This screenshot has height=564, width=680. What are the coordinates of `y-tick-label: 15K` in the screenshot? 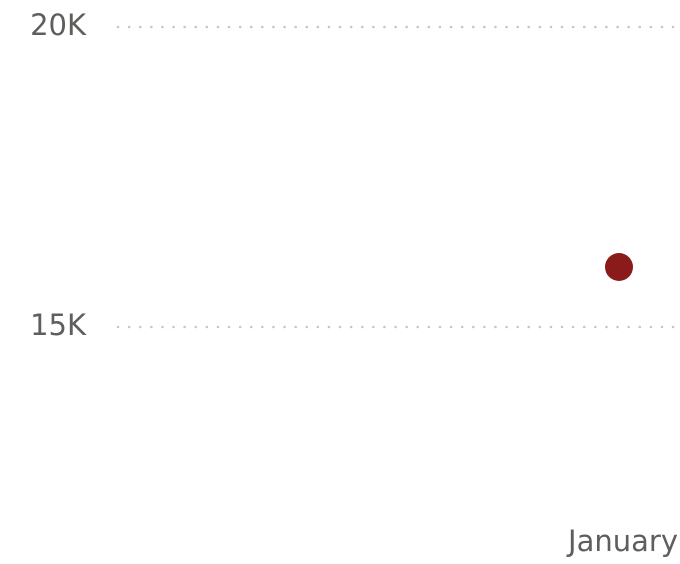 It's located at (58, 325).